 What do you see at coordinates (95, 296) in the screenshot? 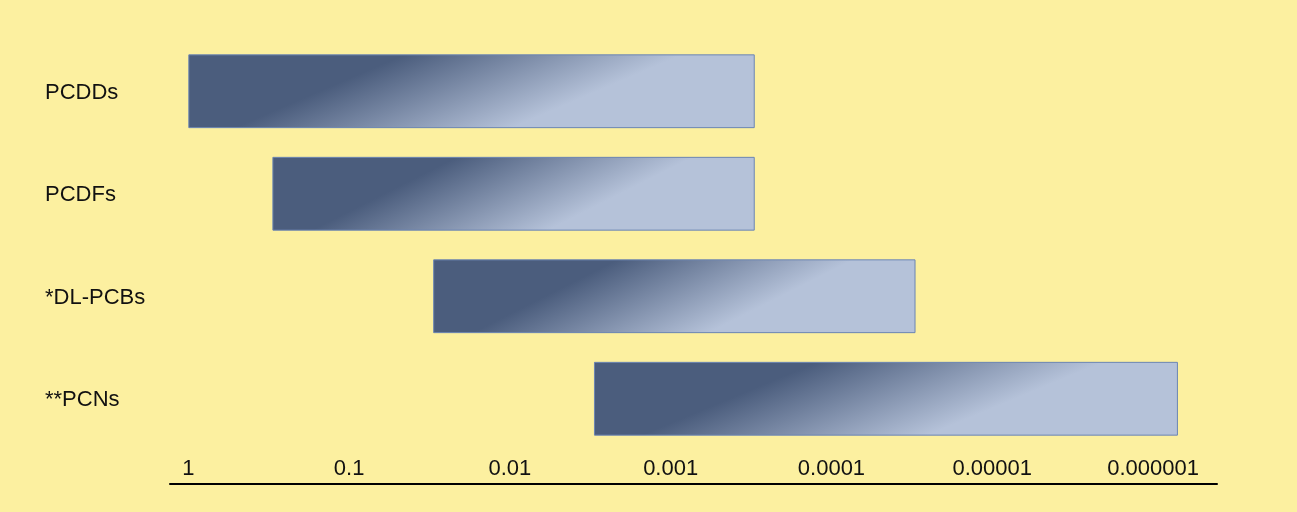
I see `y-tick-label: *DL-PCBs` at bounding box center [95, 296].